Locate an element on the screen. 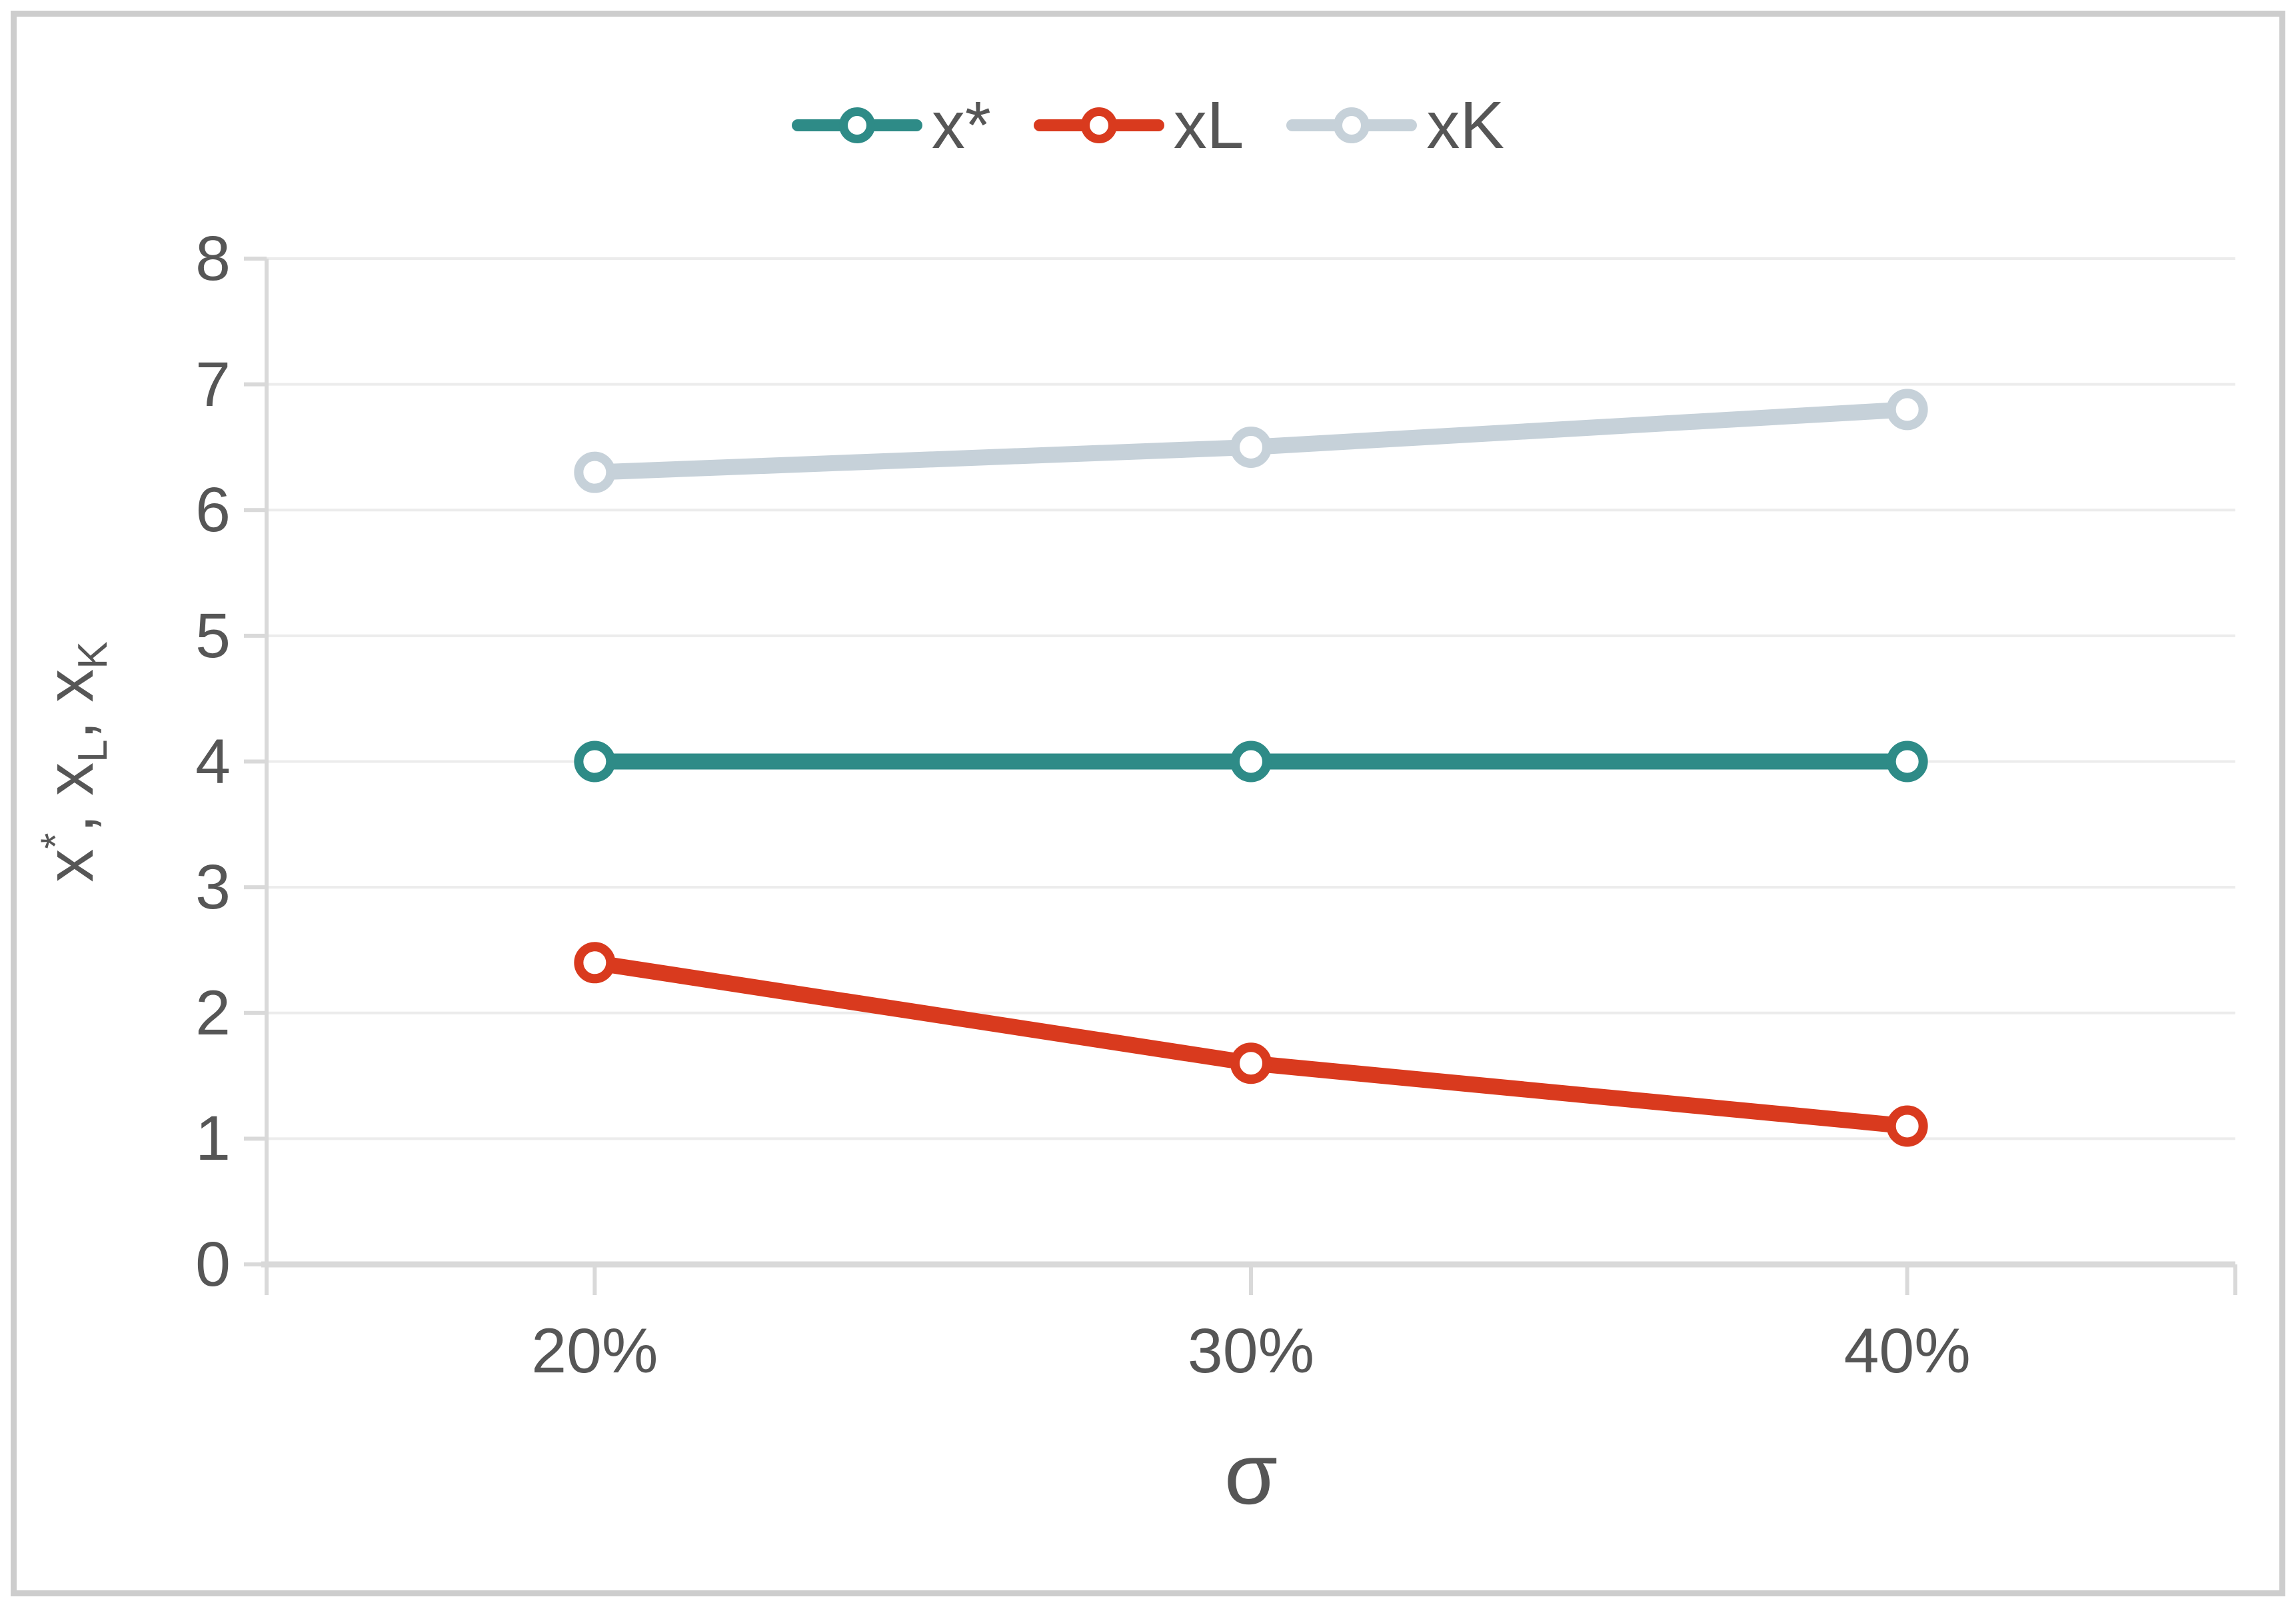 The height and width of the screenshot is (1607, 2296). x-axis-title: σ is located at coordinates (1251, 1474).